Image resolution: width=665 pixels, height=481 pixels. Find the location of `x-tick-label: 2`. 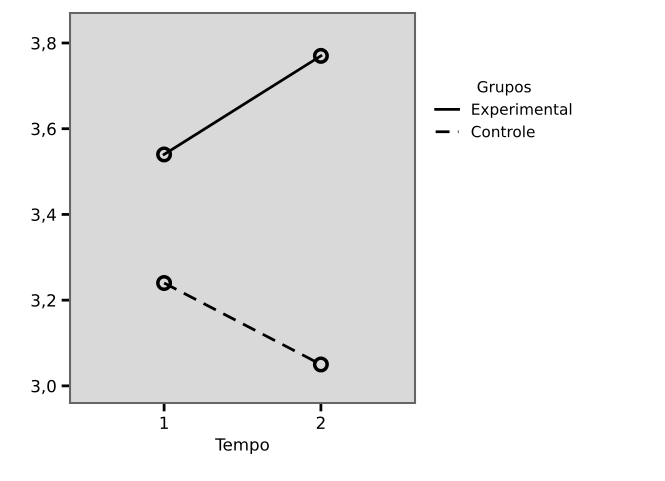

x-tick-label: 2 is located at coordinates (320, 422).